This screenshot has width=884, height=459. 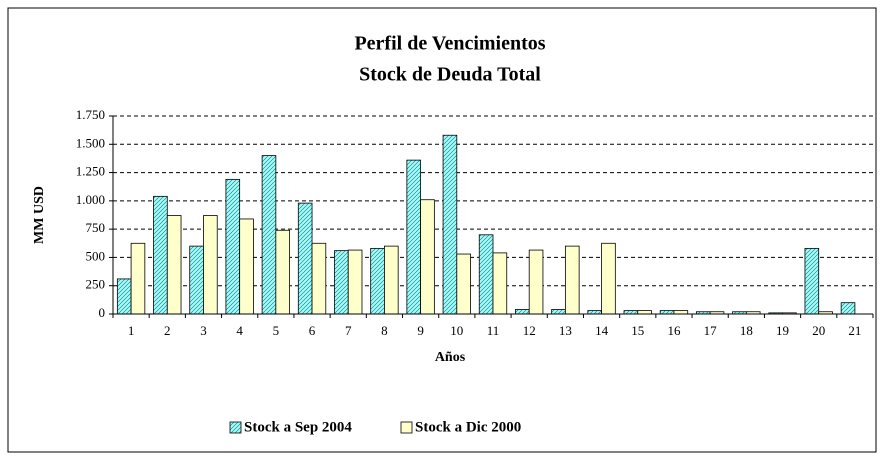 I want to click on x-tick-label: 6, so click(x=312, y=330).